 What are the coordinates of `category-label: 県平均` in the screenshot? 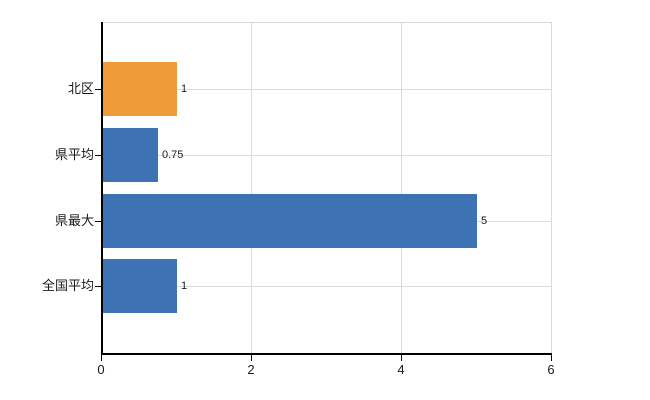 It's located at (74, 154).